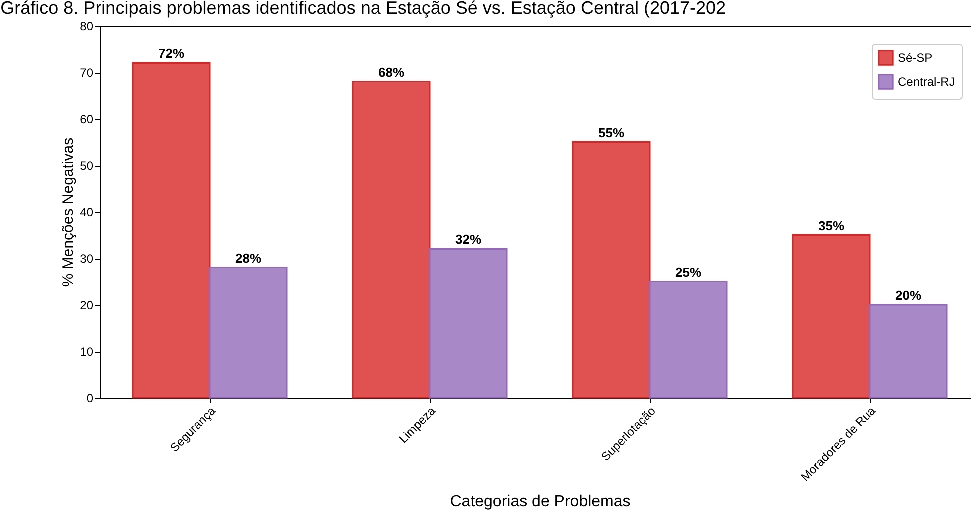 This screenshot has width=971, height=526. What do you see at coordinates (87, 27) in the screenshot?
I see `y-tick-label: 80` at bounding box center [87, 27].